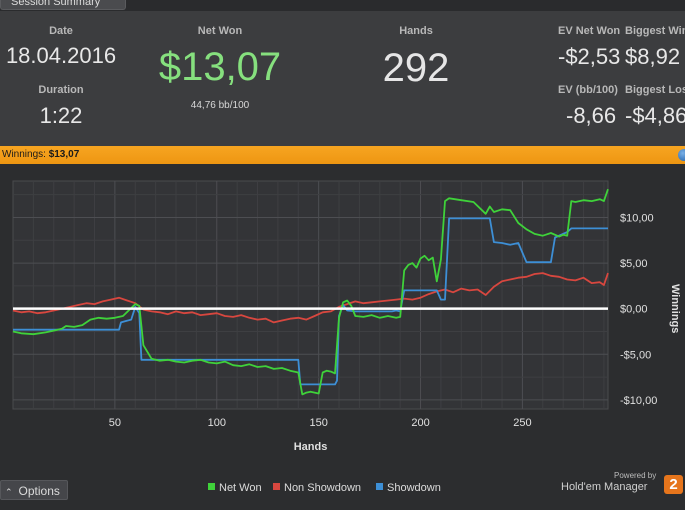  I want to click on ev-bb100-value: -8,66, so click(591, 115).